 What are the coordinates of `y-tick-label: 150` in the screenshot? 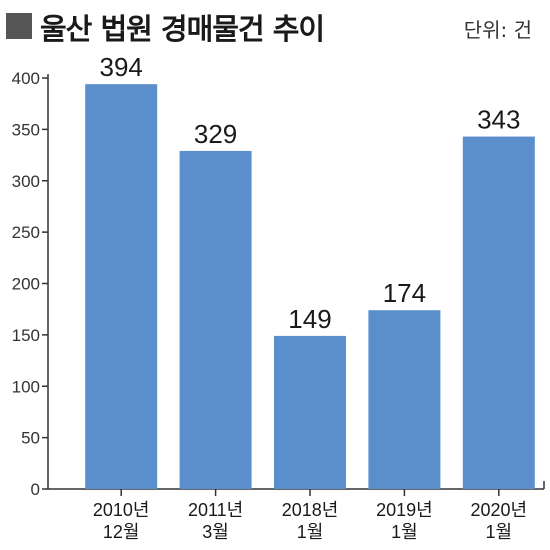 It's located at (26, 335).